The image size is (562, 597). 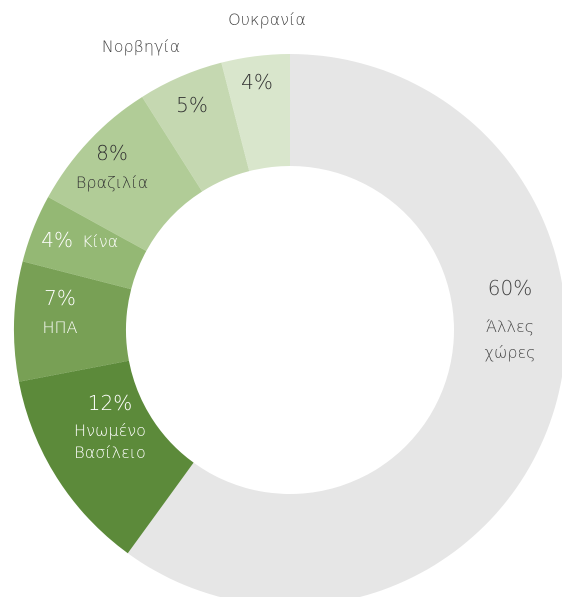 What do you see at coordinates (60, 298) in the screenshot?
I see `slice-2-pct: 7%` at bounding box center [60, 298].